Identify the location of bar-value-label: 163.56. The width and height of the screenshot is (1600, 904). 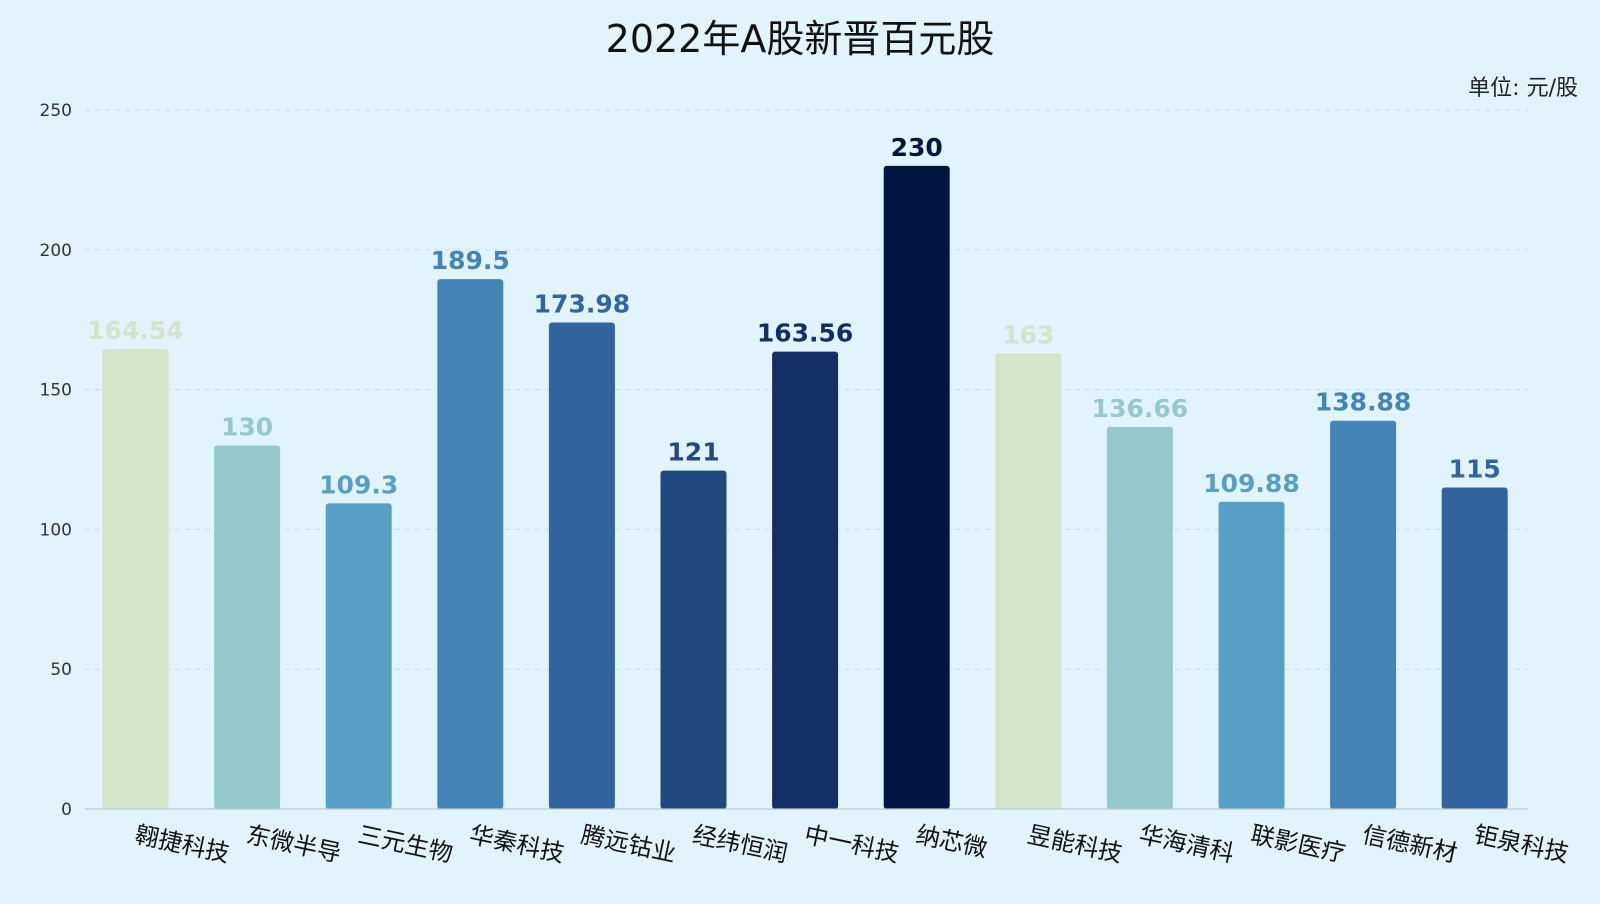
(805, 333).